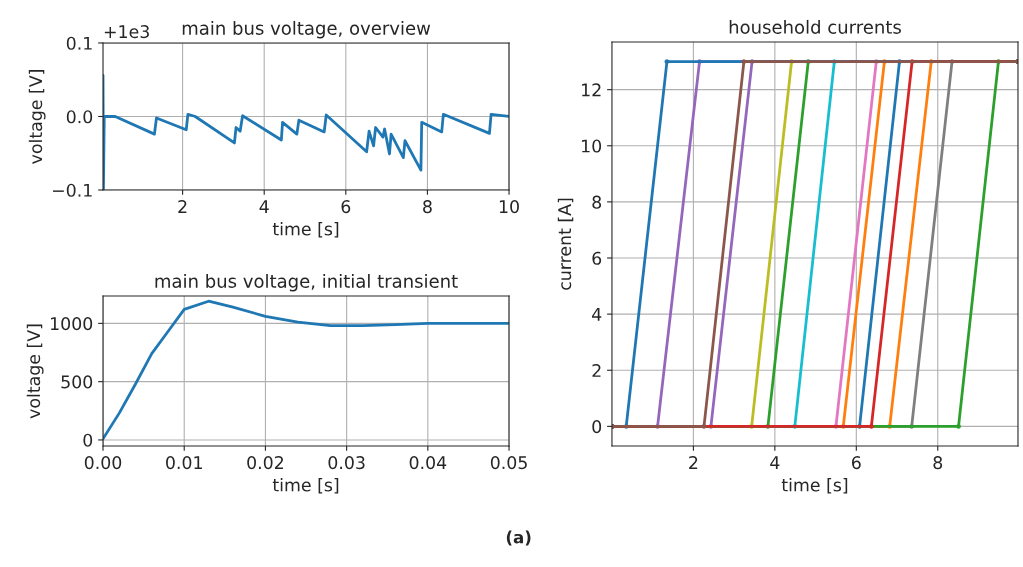 This screenshot has width=1023, height=567. Describe the element at coordinates (346, 463) in the screenshot. I see `x-tick-label: 0.03` at that location.